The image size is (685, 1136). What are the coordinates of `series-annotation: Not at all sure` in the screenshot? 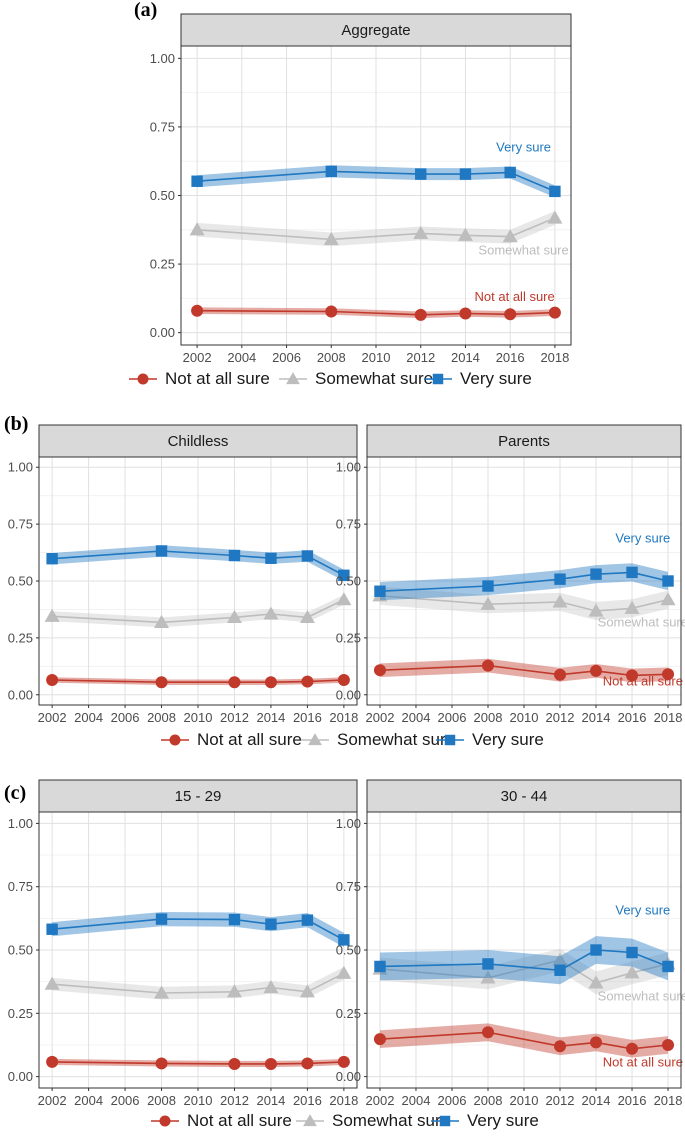 It's located at (515, 296).